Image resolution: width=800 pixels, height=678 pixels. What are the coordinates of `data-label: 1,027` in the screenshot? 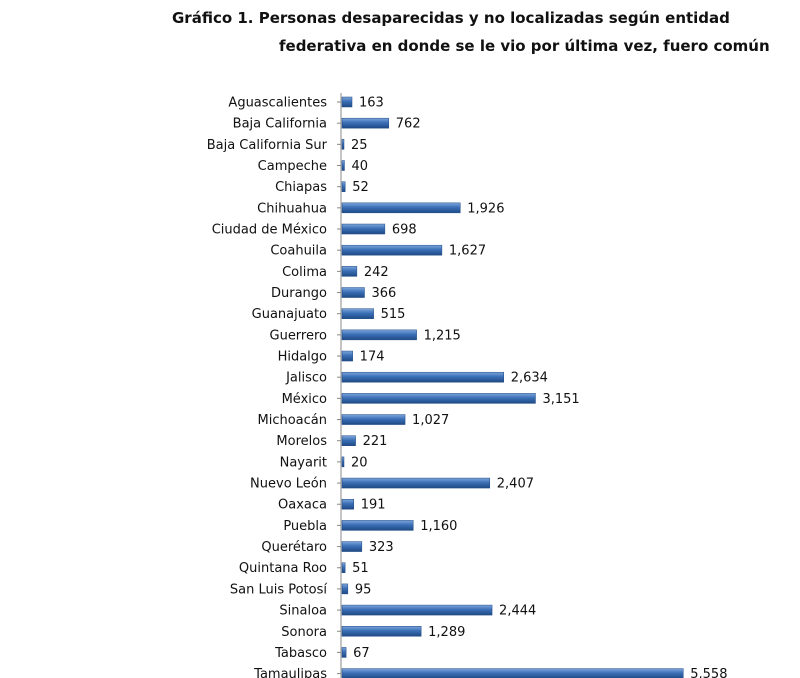 It's located at (430, 420).